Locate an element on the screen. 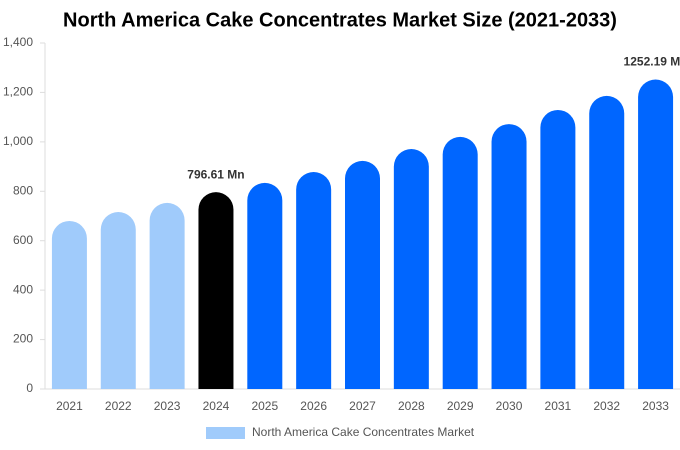 The height and width of the screenshot is (450, 680). x-tick-label: 2022 is located at coordinates (118, 406).